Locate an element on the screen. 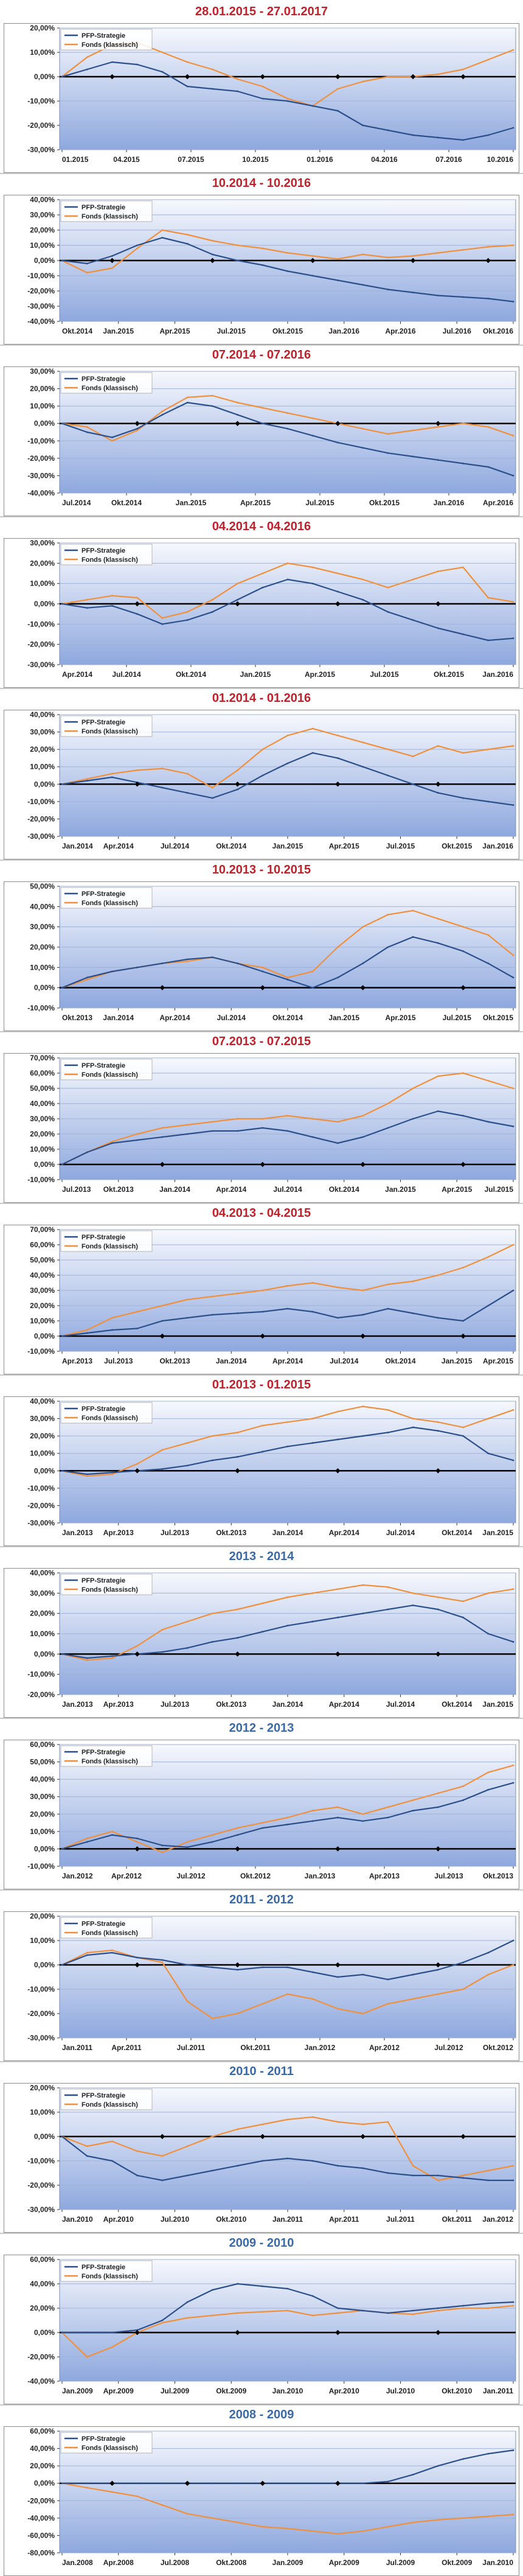  x-tick-label: Apr.2011 is located at coordinates (127, 2048).